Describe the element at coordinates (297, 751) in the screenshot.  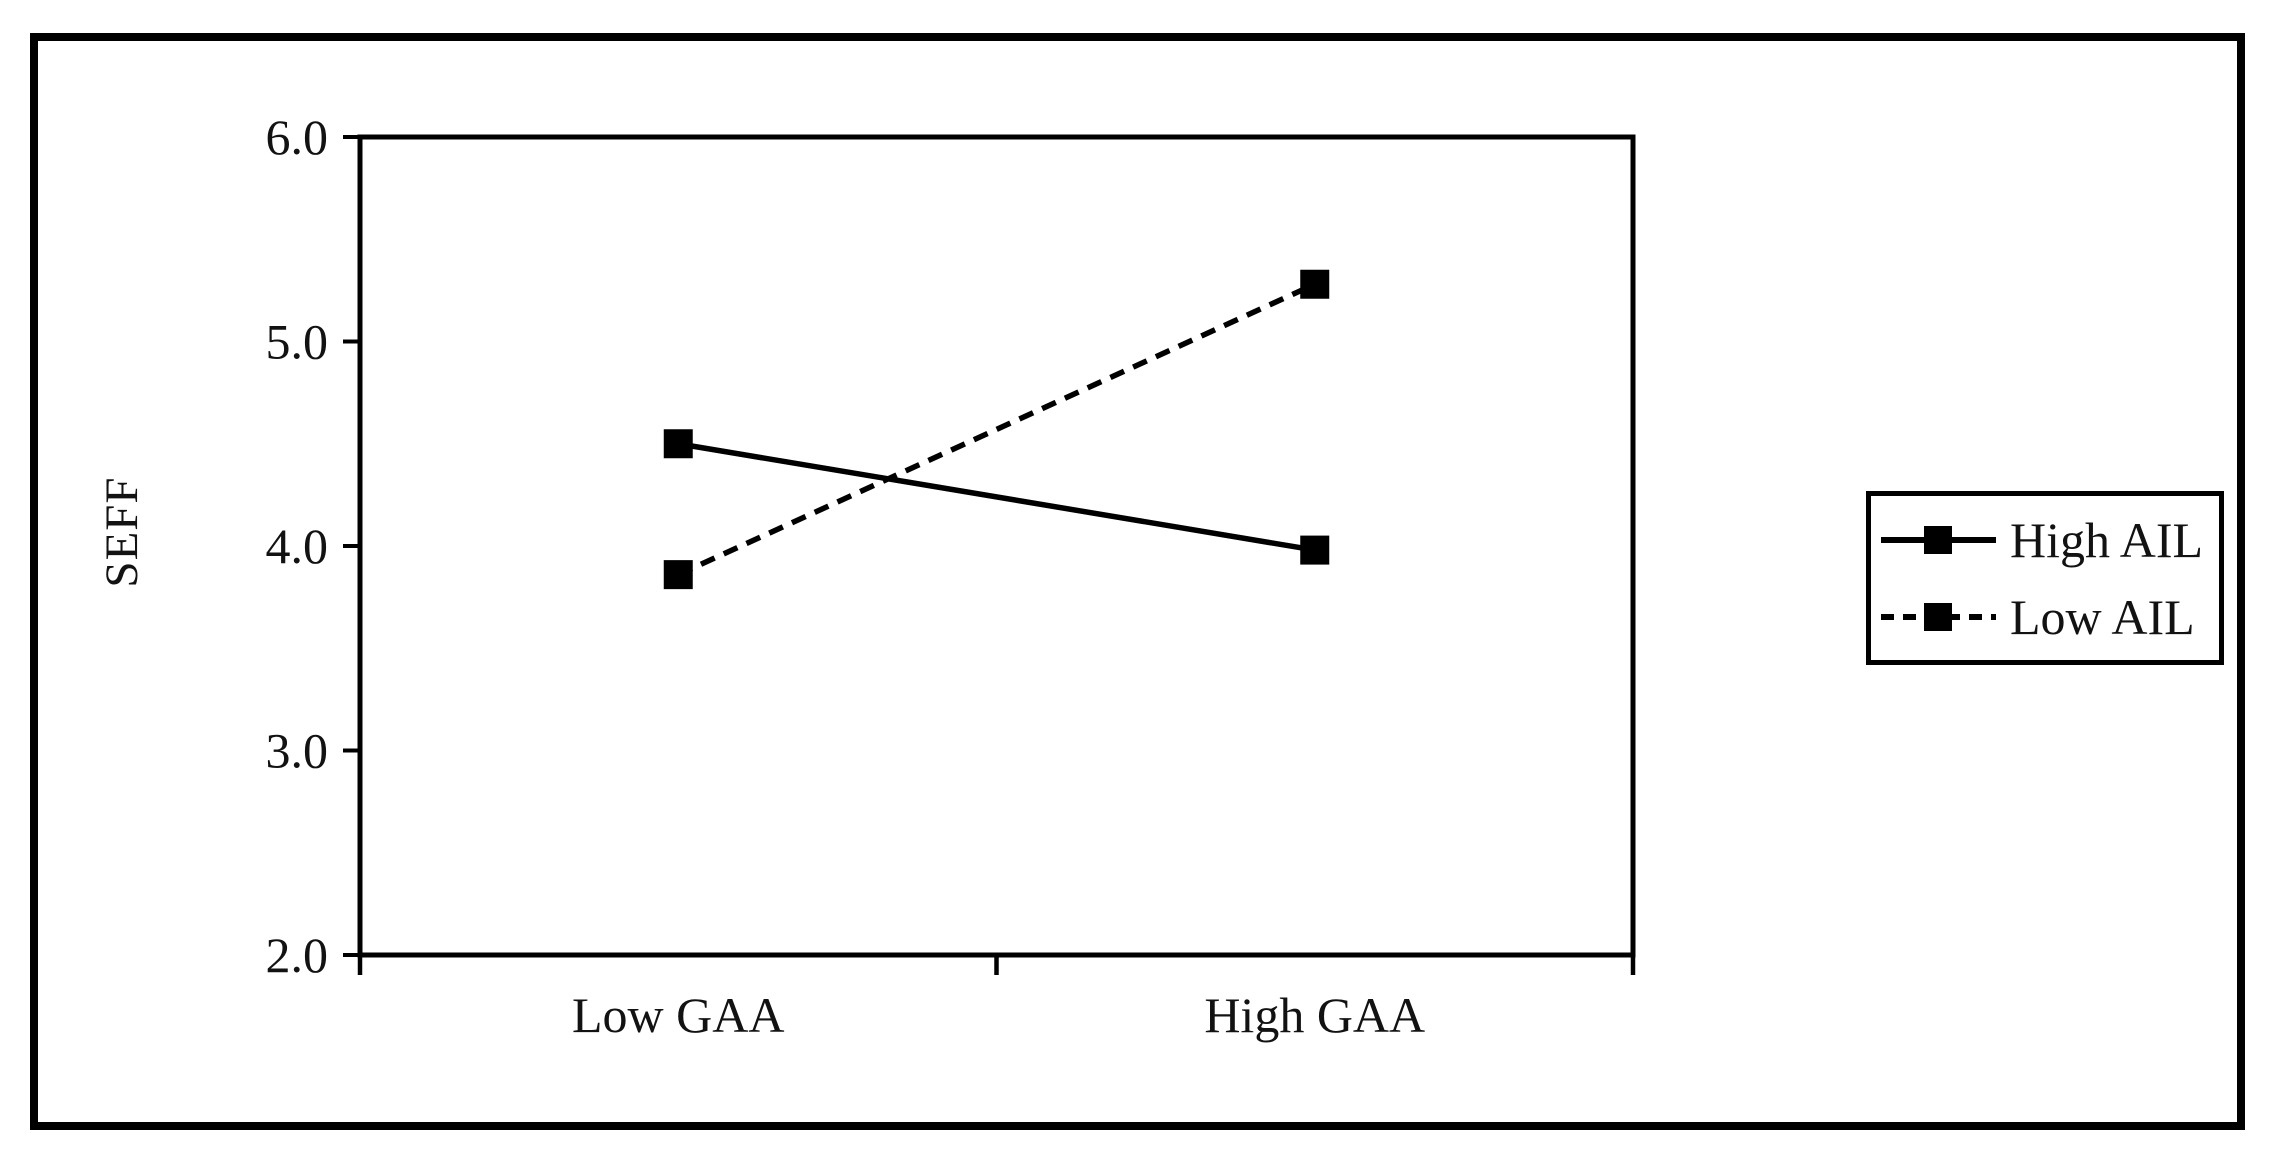
I see `y-tick-label-3.0: 3.0` at that location.